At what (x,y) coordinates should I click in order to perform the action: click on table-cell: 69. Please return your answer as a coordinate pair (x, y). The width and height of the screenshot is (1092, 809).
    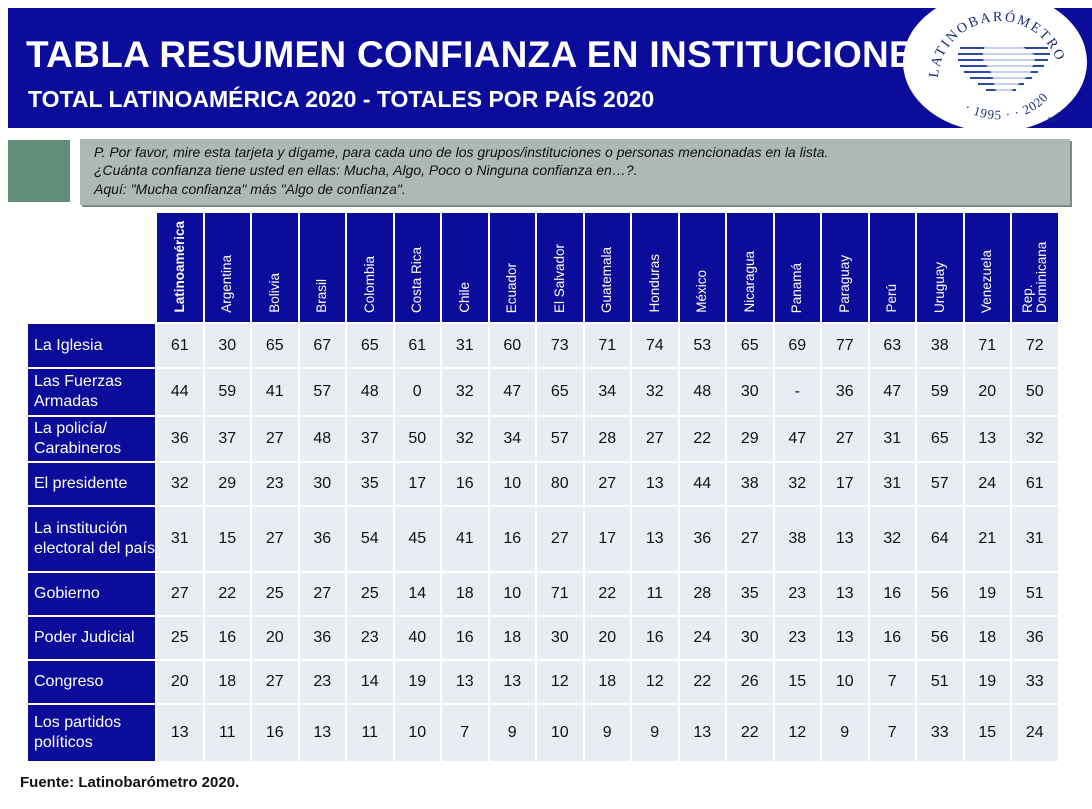
    Looking at the image, I should click on (797, 345).